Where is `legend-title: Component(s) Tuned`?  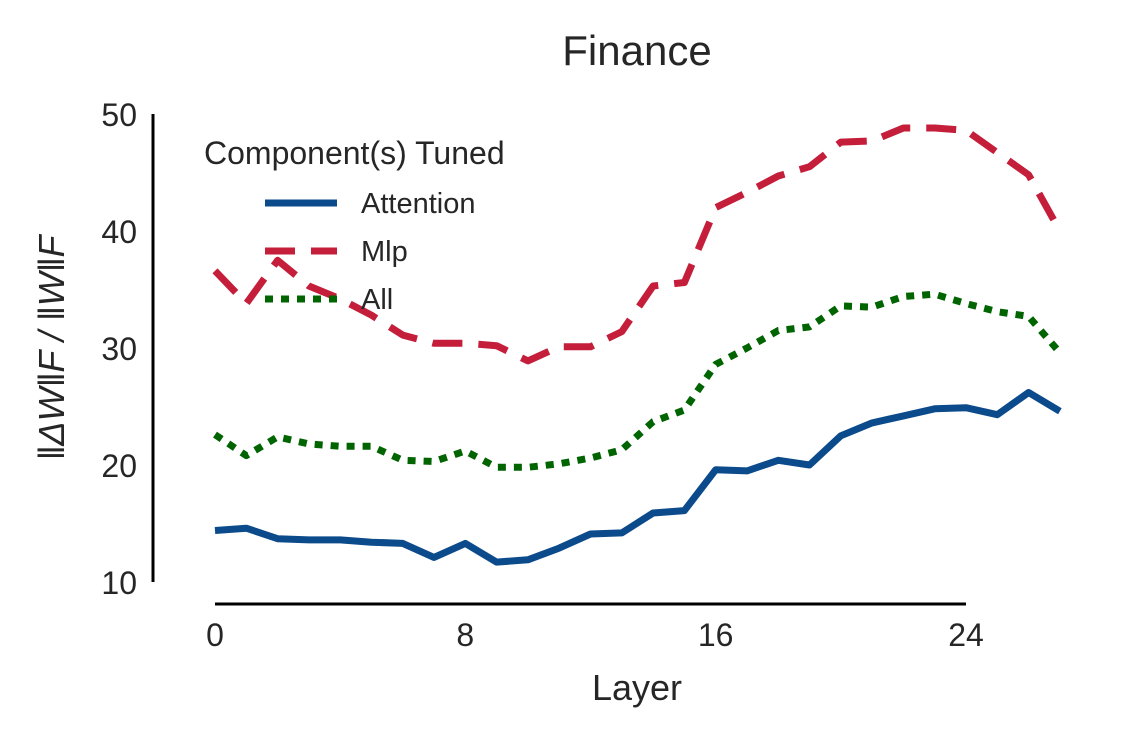
legend-title: Component(s) Tuned is located at coordinates (354, 153).